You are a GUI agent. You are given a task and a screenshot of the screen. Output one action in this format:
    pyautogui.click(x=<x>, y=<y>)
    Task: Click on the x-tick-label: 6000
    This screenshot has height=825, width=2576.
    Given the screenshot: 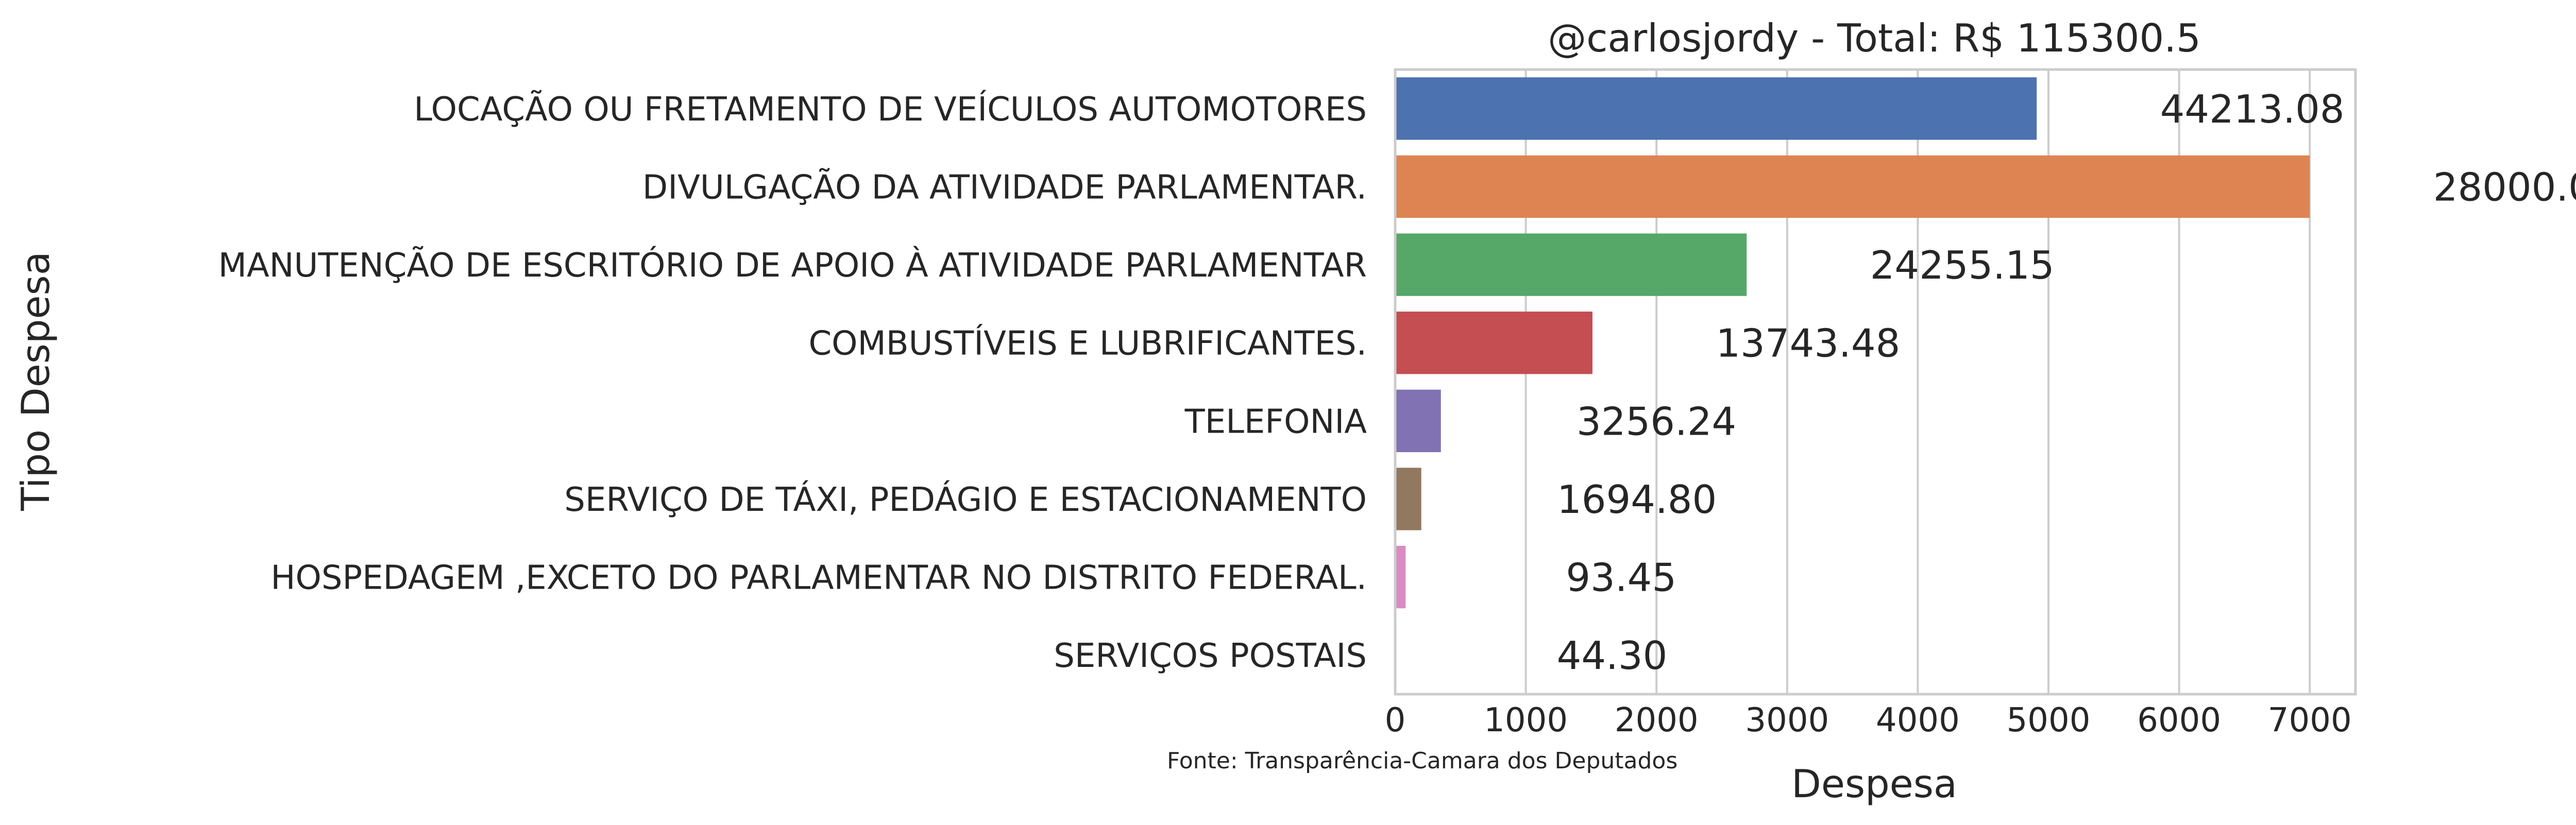 What is the action you would take?
    pyautogui.click(x=2179, y=721)
    